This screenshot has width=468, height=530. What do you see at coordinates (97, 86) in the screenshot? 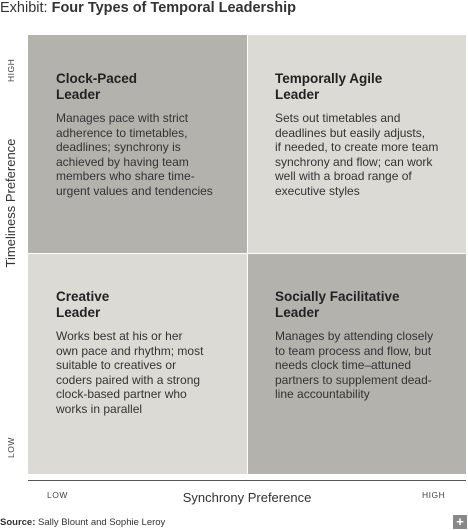
I see `quadrant-title: Clock-Paced Leader` at bounding box center [97, 86].